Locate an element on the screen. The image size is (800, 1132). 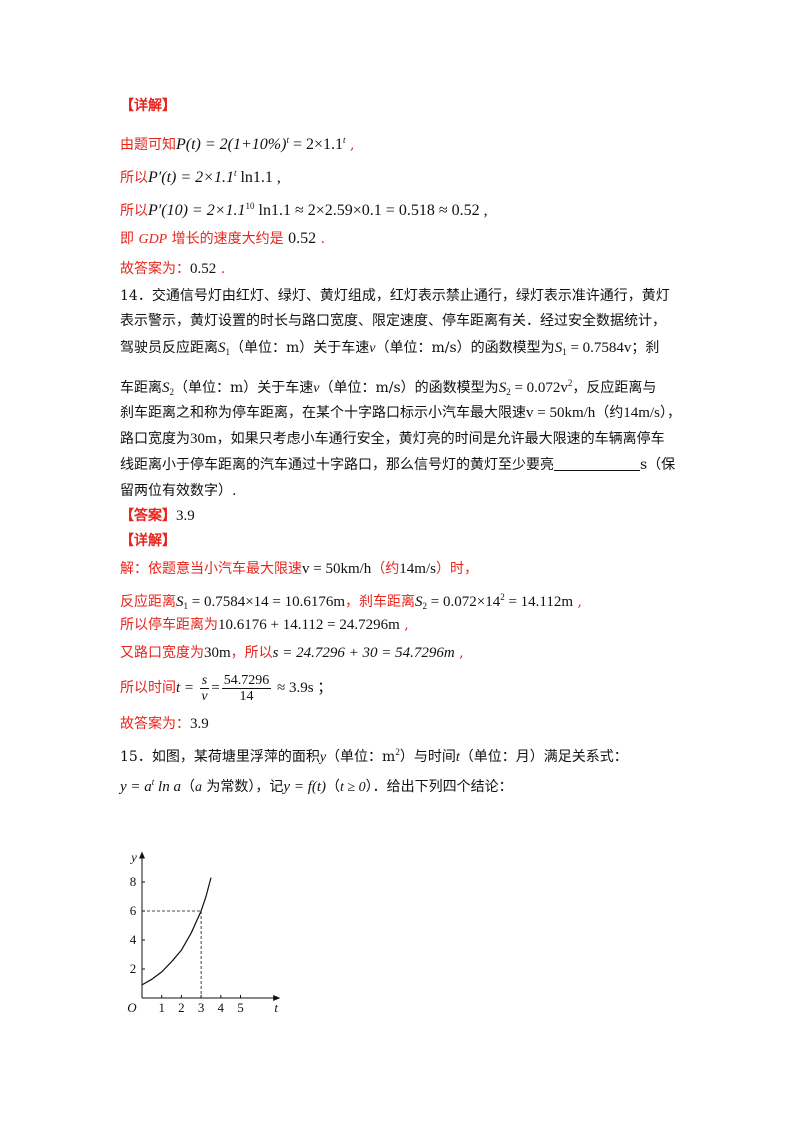
x-tick-label: 5 is located at coordinates (240, 1007).